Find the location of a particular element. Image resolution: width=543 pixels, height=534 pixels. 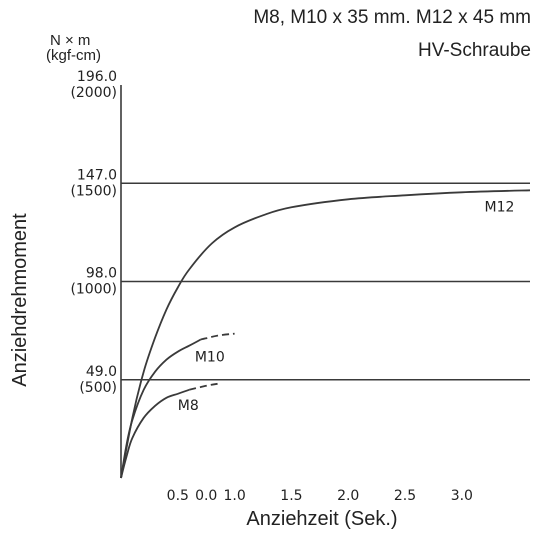

series-dashed-m8 is located at coordinates (203, 386).